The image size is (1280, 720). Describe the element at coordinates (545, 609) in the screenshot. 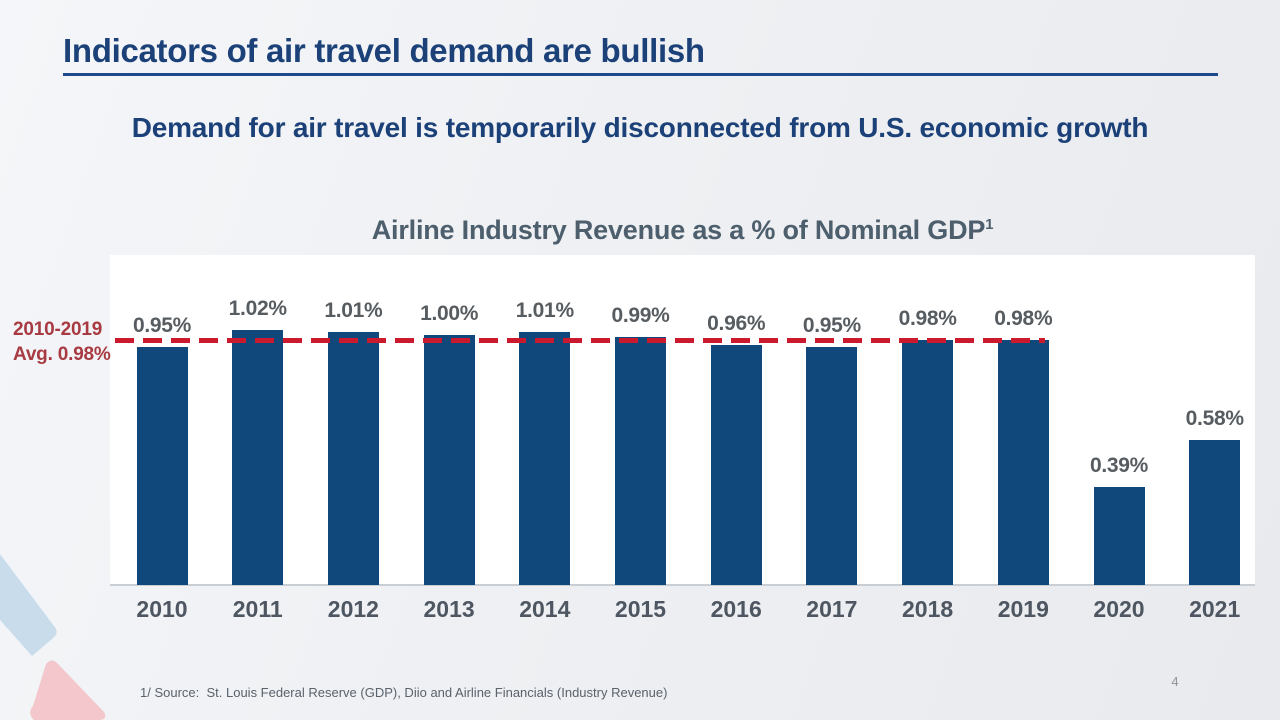

I see `x-axis-label-2014: 2014` at that location.